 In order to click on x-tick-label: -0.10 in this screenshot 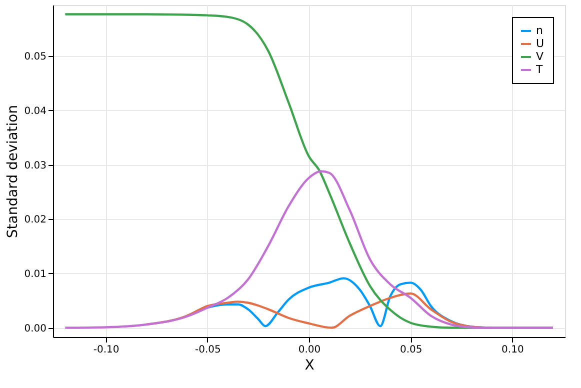, I will do `click(106, 350)`.